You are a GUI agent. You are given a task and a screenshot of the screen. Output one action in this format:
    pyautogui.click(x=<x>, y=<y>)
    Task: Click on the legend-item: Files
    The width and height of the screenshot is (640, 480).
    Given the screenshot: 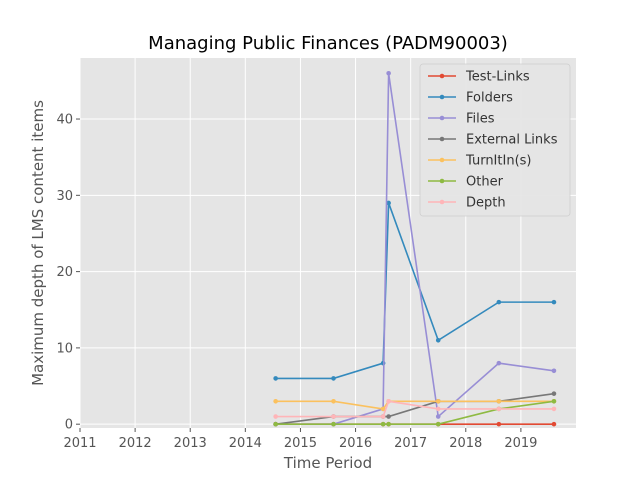 What is the action you would take?
    pyautogui.click(x=461, y=119)
    